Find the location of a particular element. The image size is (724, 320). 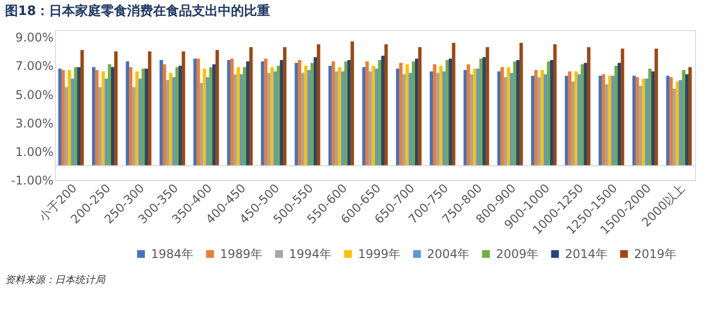

text: 资料来源：日本统计局 is located at coordinates (55, 280).